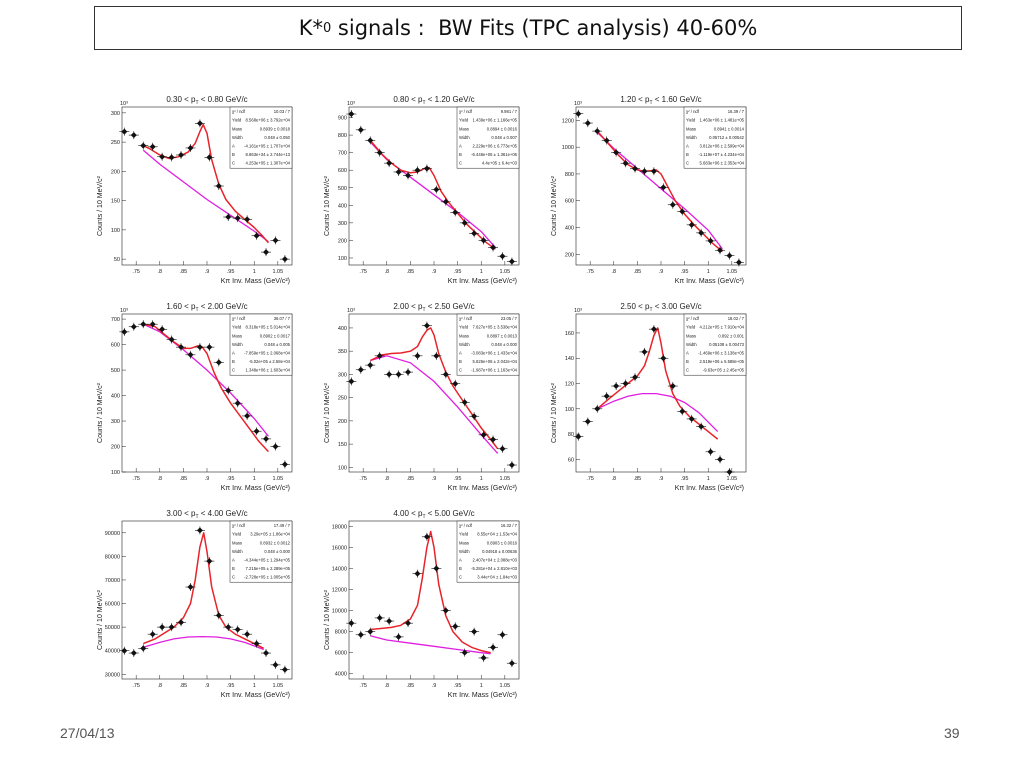  I want to click on stats-value: 10.03 / 7, so click(282, 111).